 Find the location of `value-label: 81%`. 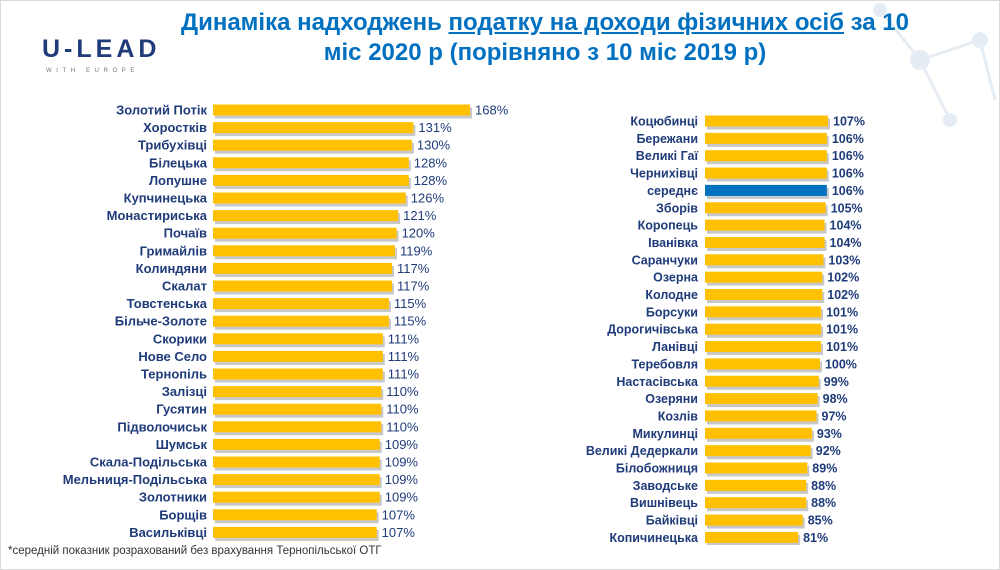

value-label: 81% is located at coordinates (815, 538).